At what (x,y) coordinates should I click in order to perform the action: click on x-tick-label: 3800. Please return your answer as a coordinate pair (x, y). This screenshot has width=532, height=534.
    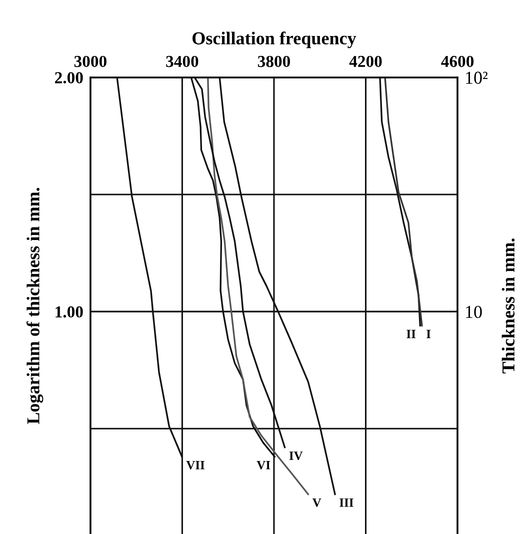
    Looking at the image, I should click on (274, 62).